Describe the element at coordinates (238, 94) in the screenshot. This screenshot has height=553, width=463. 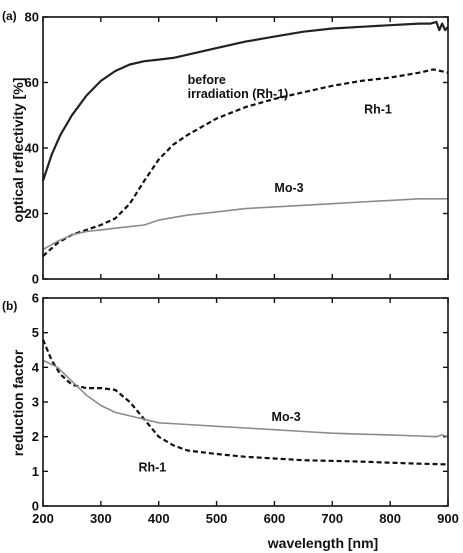
I see `series-annotation: irradiation (Rh-1)` at that location.